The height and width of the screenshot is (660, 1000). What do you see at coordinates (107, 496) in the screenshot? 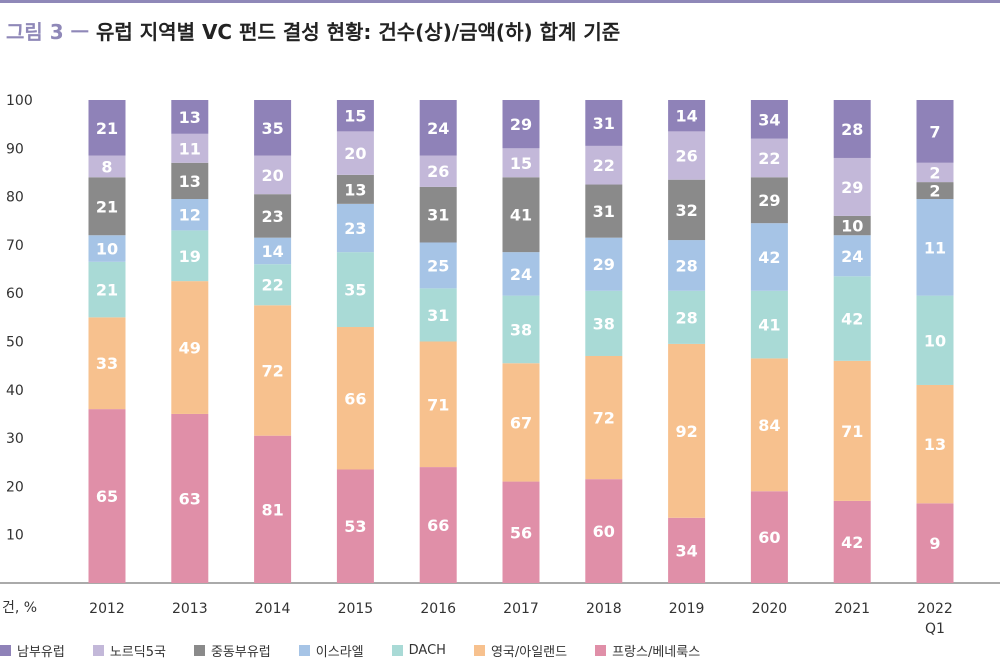
I see `data-label: 65` at bounding box center [107, 496].